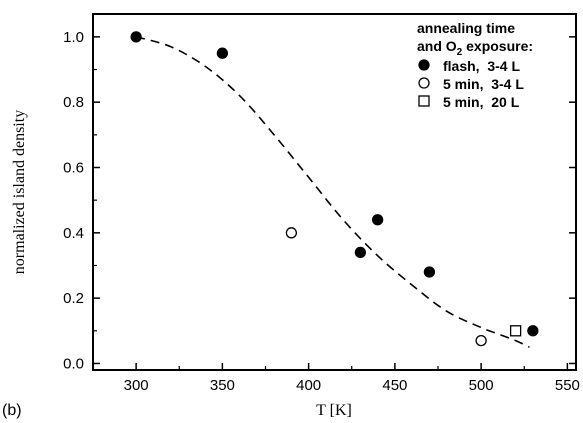 The width and height of the screenshot is (583, 423). What do you see at coordinates (481, 102) in the screenshot?
I see `legend-label-5min-20l: 5 min, 20 L` at bounding box center [481, 102].